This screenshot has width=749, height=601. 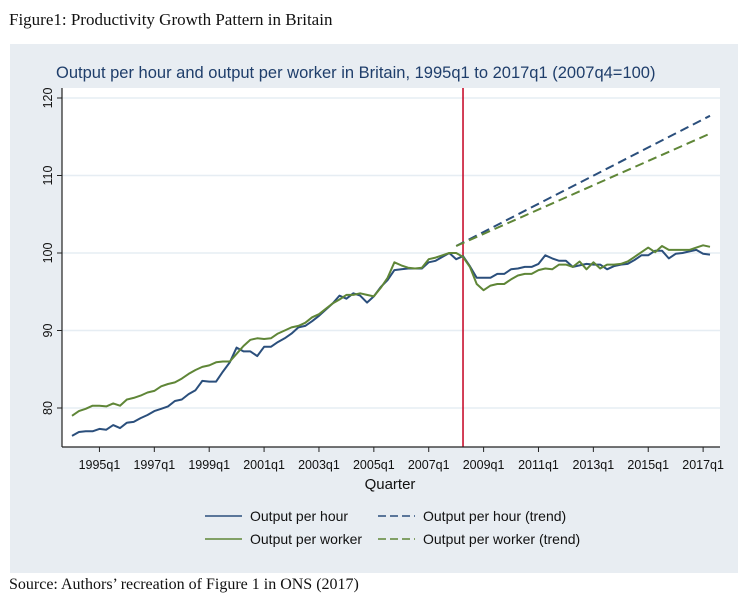 What do you see at coordinates (501, 539) in the screenshot?
I see `legend-label: Output per worker (trend)` at bounding box center [501, 539].